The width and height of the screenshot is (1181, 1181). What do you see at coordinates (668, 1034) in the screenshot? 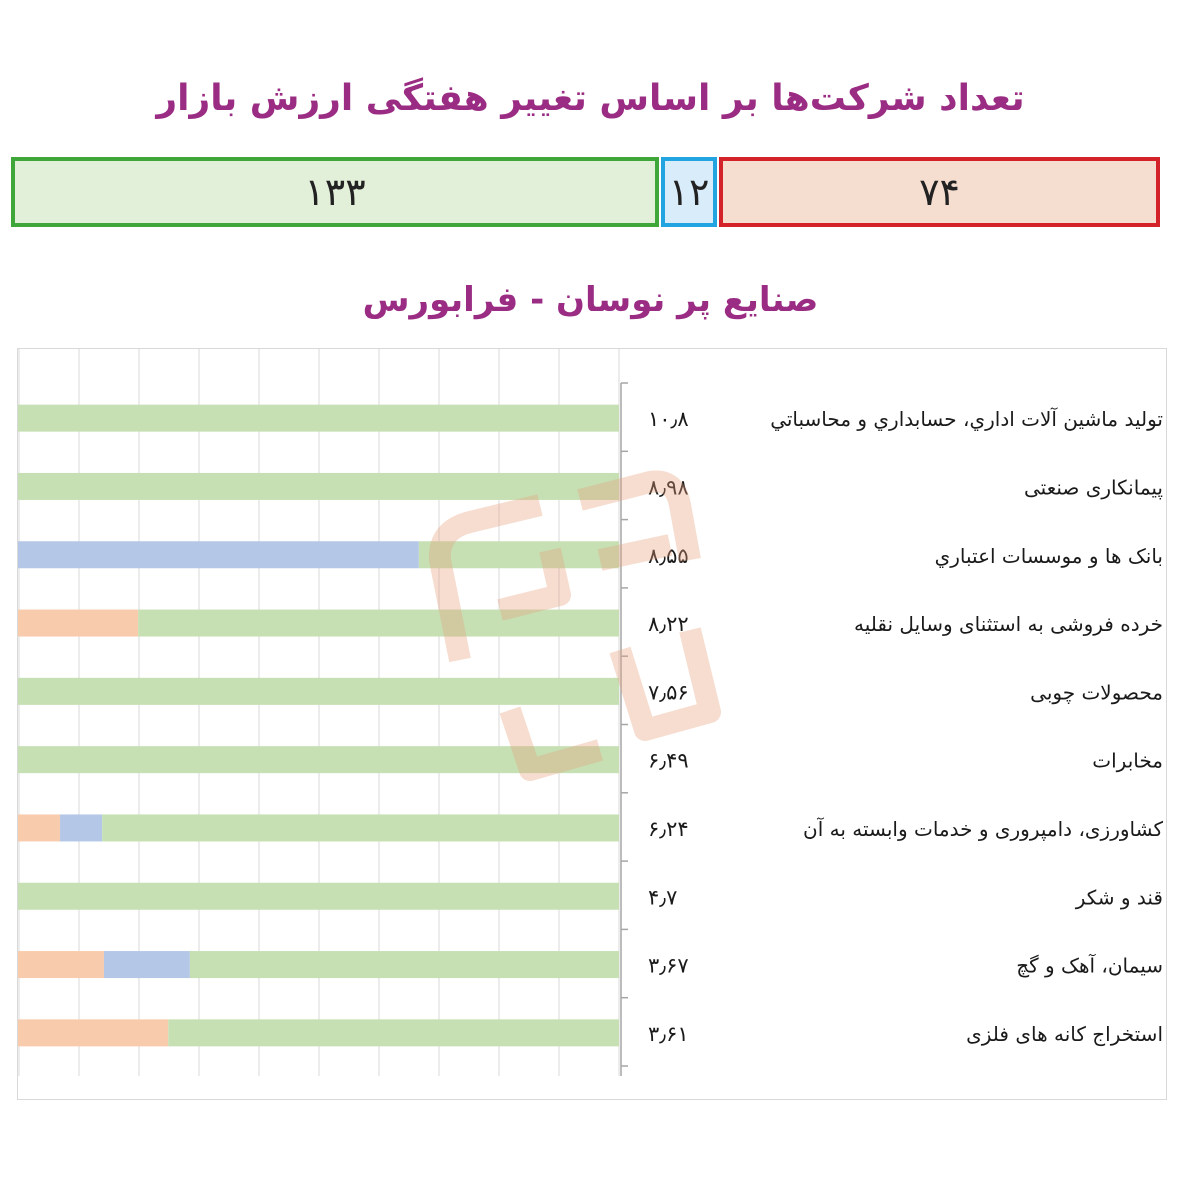
I see `value-label: ۳٫۶۱` at bounding box center [668, 1034].